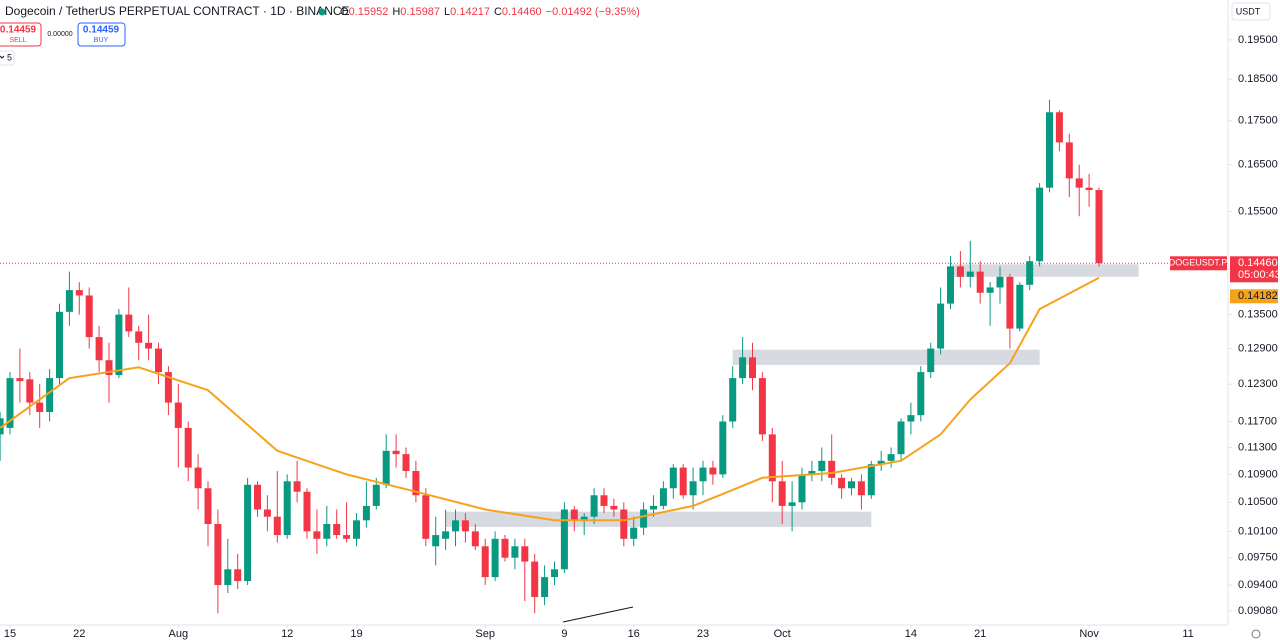 The image size is (1280, 643). What do you see at coordinates (1258, 315) in the screenshot?
I see `y-tick-label: 0.13500` at bounding box center [1258, 315].